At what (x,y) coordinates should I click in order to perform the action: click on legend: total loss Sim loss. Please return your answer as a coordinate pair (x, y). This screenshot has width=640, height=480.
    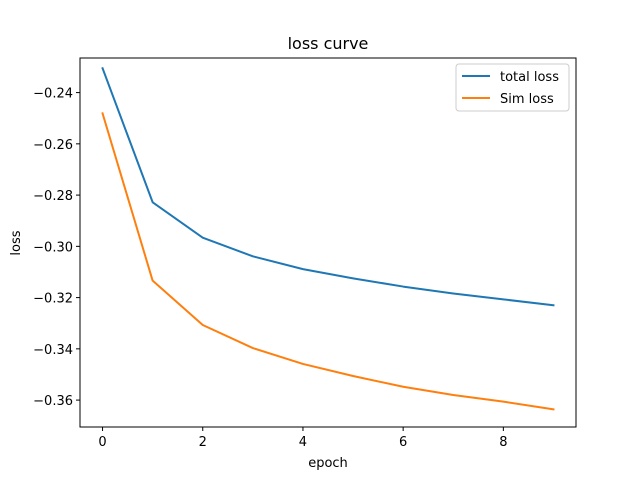
    Looking at the image, I should click on (512, 87).